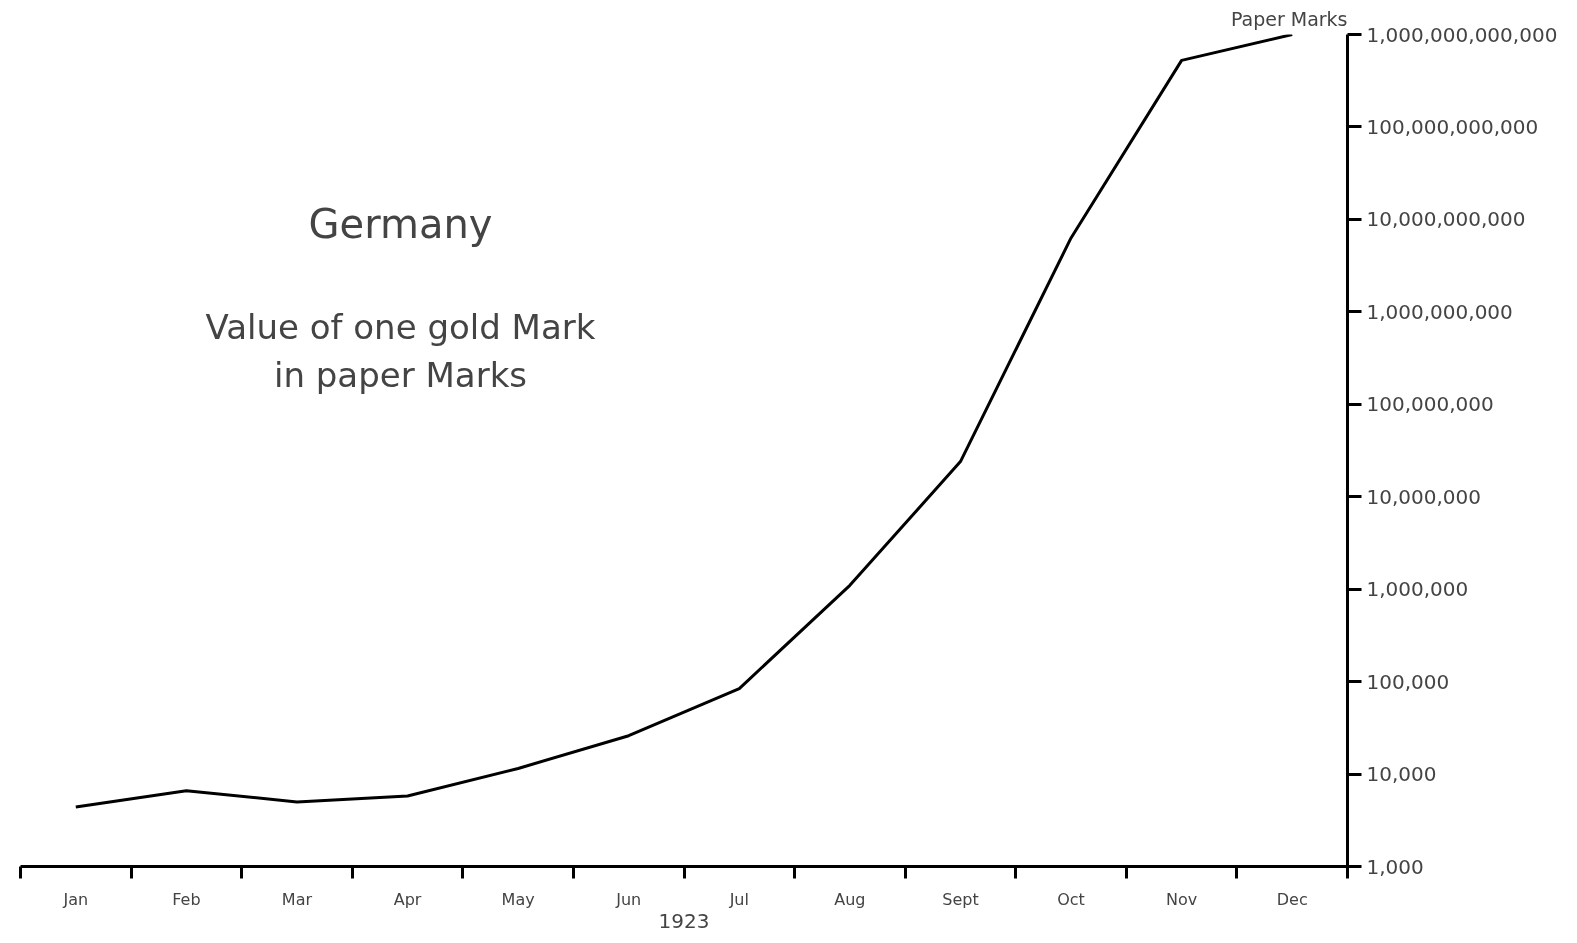 This screenshot has width=1577, height=943. What do you see at coordinates (1401, 774) in the screenshot?
I see `y-tick-label: 10,000` at bounding box center [1401, 774].